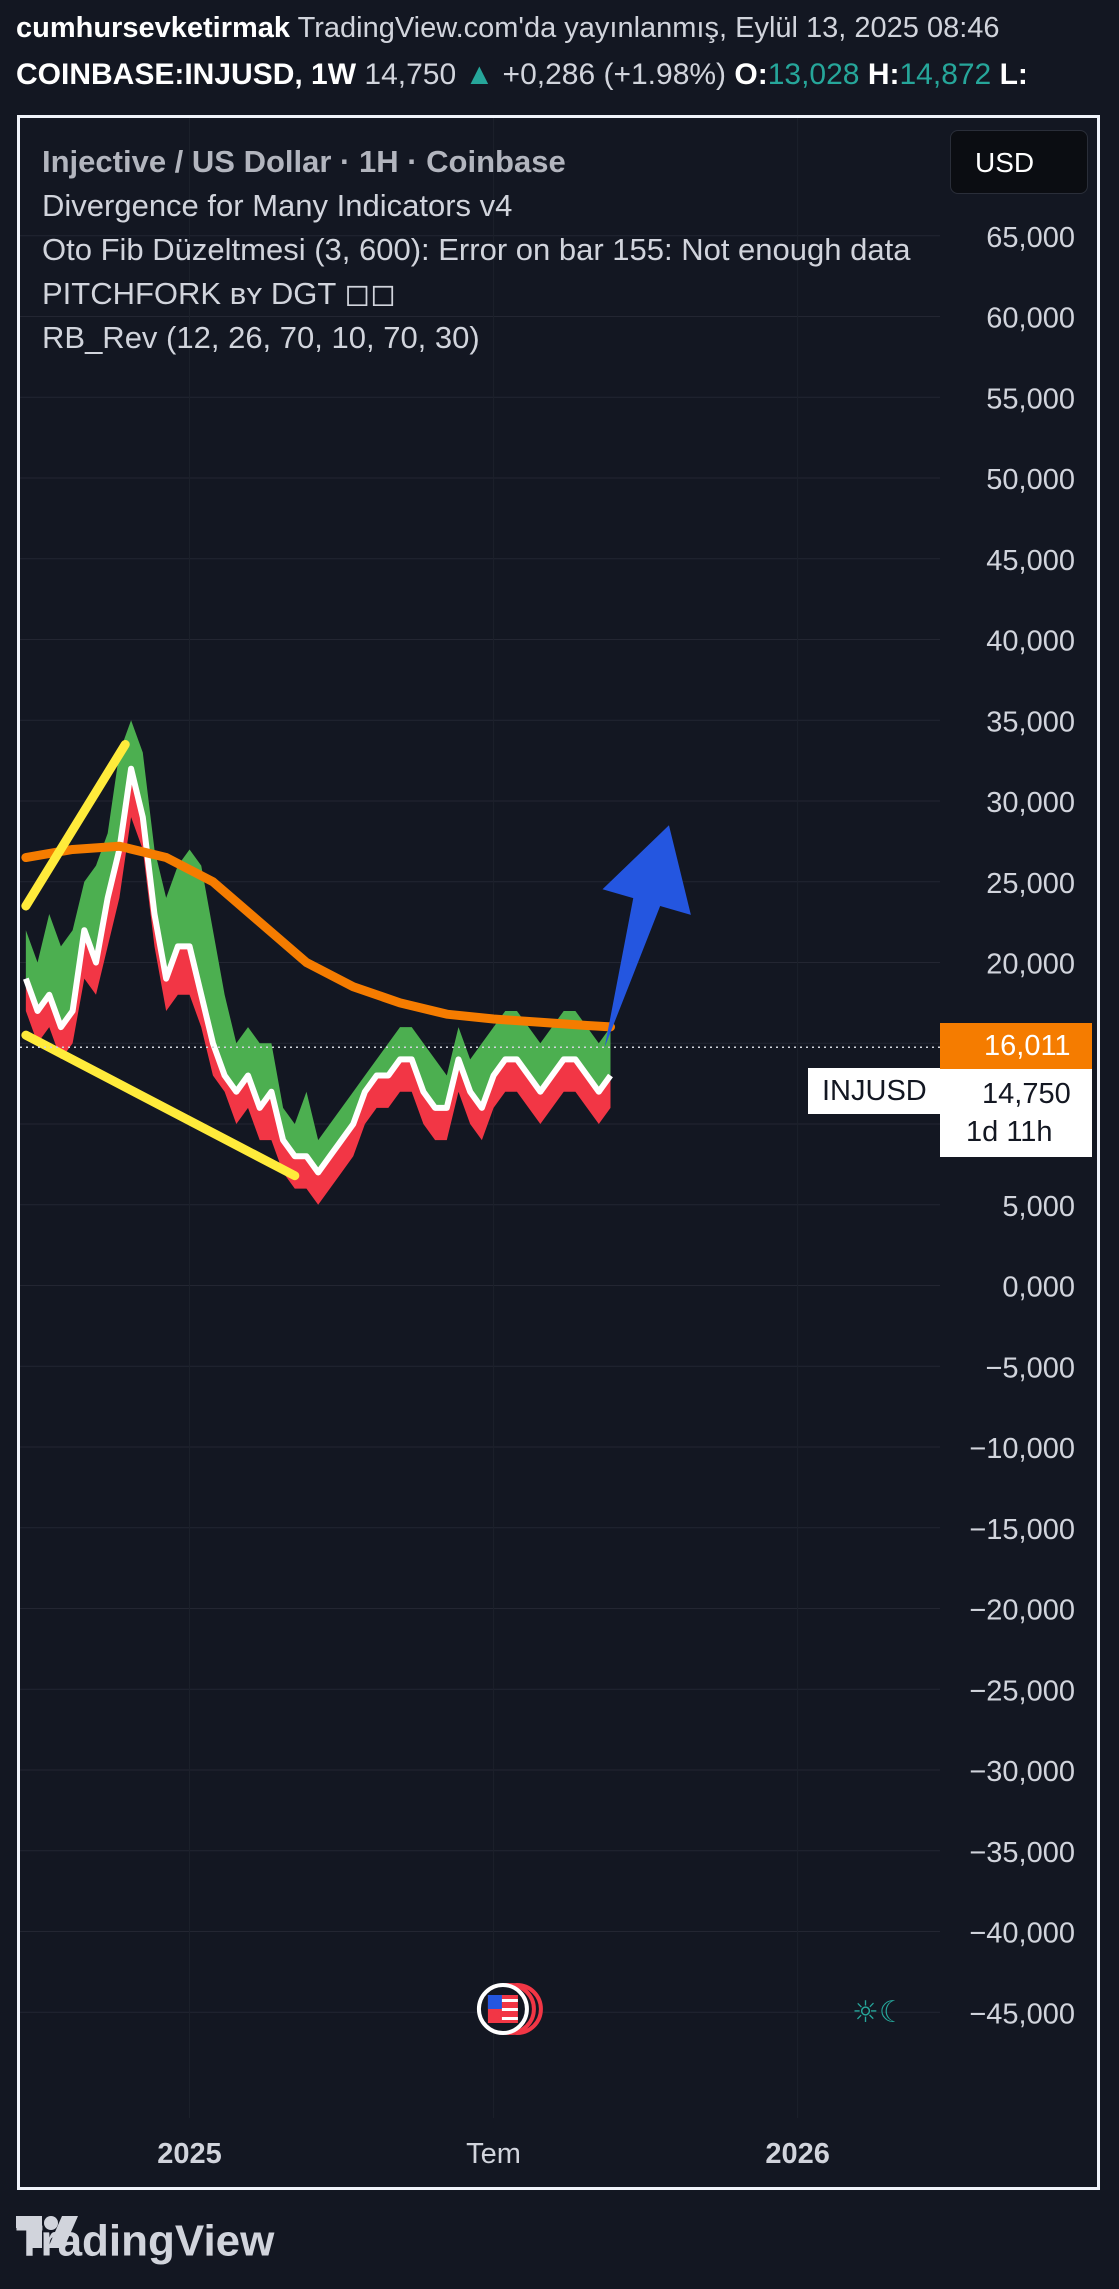  What do you see at coordinates (751, 74) in the screenshot?
I see `open-label: O:` at bounding box center [751, 74].